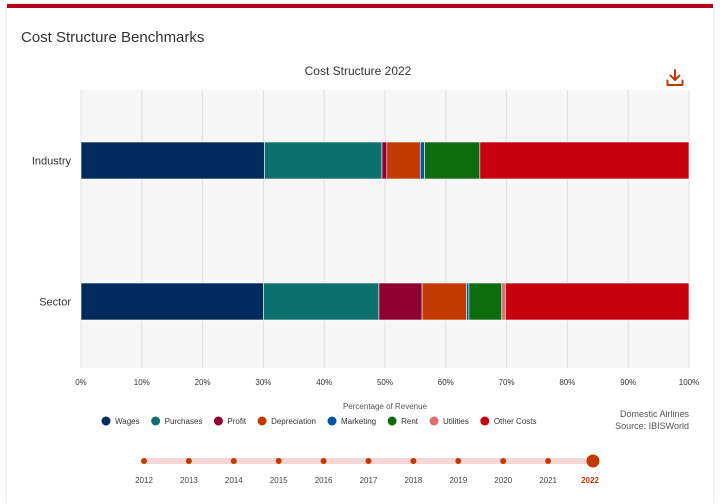 Image resolution: width=720 pixels, height=504 pixels. What do you see at coordinates (189, 480) in the screenshot?
I see `timeline-year-label: 2013` at bounding box center [189, 480].